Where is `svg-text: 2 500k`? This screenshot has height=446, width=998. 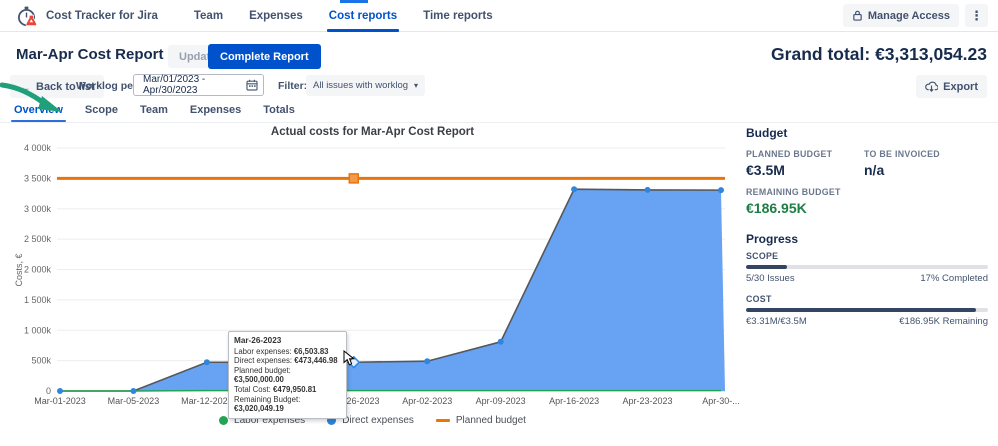 svg-text: 2 500k is located at coordinates (38, 239).